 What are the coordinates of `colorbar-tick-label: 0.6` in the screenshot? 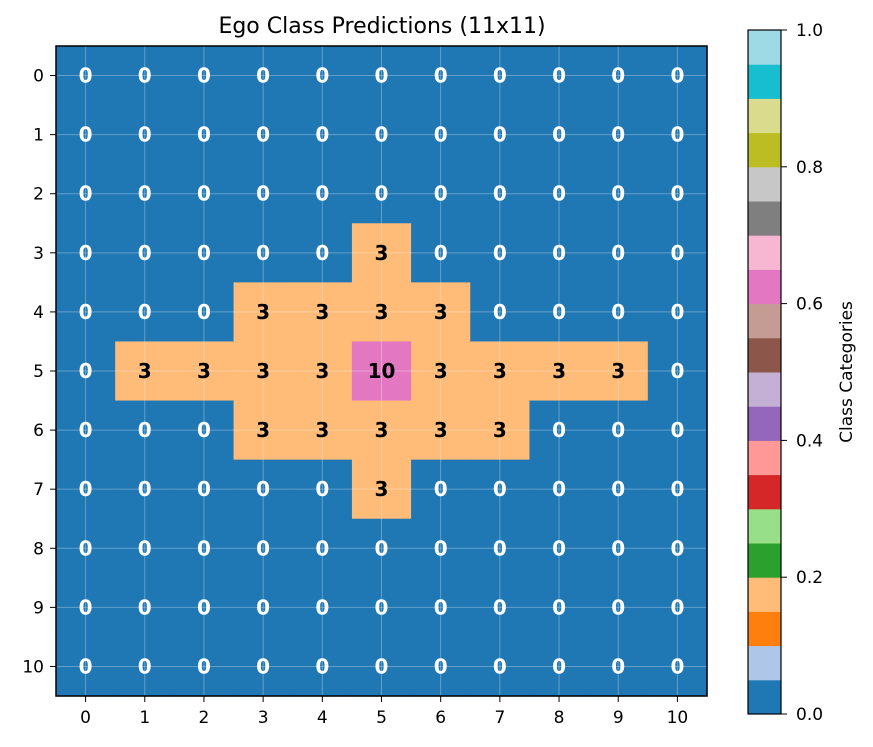 It's located at (809, 305).